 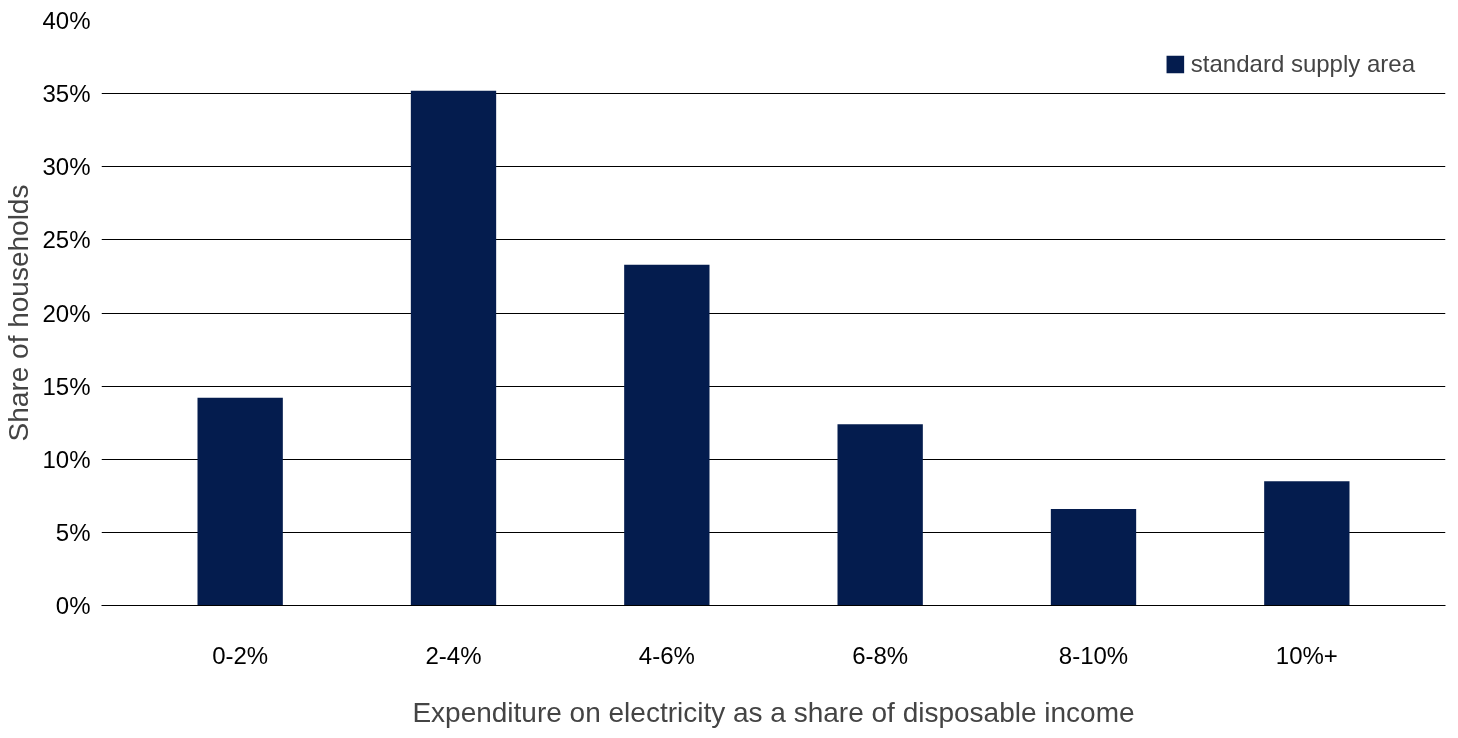 What do you see at coordinates (240, 655) in the screenshot?
I see `x-tick-label: 0-2%` at bounding box center [240, 655].